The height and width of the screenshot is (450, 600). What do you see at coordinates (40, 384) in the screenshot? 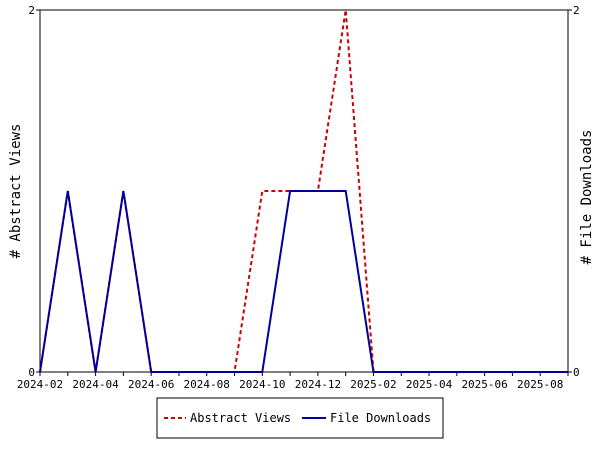
I see `x-tick-label-2024-02: 2024-02` at bounding box center [40, 384].